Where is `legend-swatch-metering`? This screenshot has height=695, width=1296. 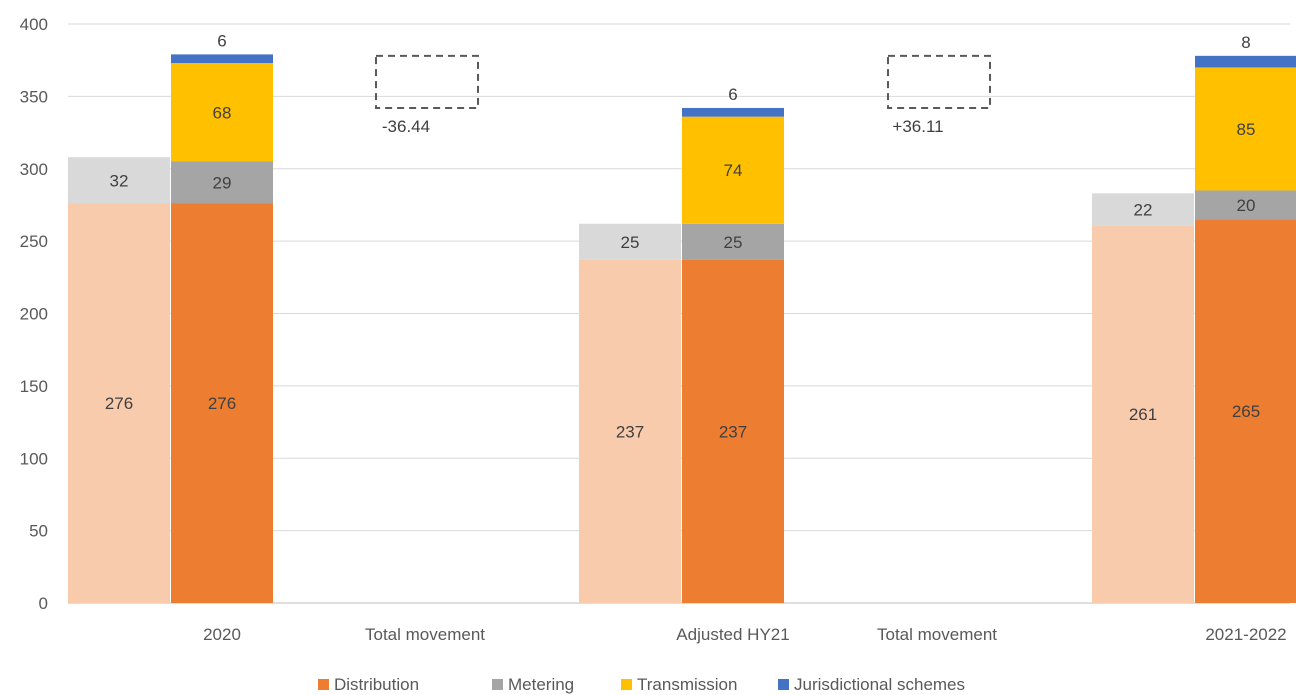 legend-swatch-metering is located at coordinates (497, 684).